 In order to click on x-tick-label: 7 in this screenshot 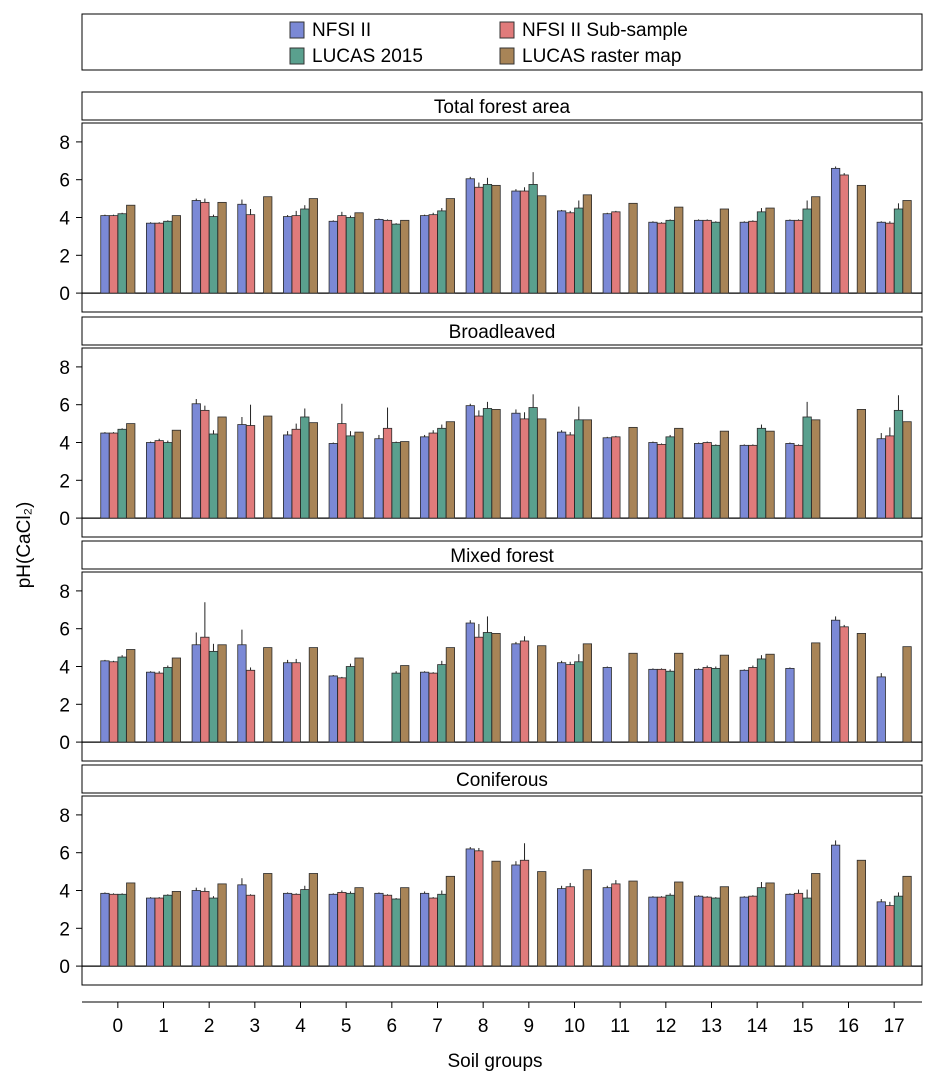, I will do `click(437, 1026)`.